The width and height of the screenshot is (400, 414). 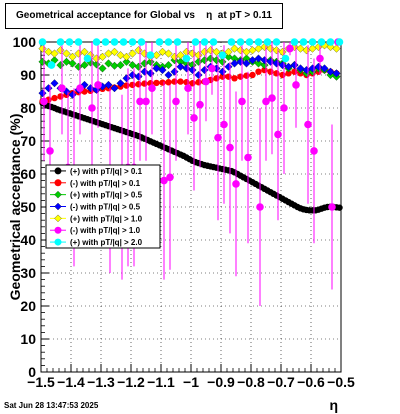 What do you see at coordinates (28, 108) in the screenshot?
I see `y-tick-label: 80` at bounding box center [28, 108].